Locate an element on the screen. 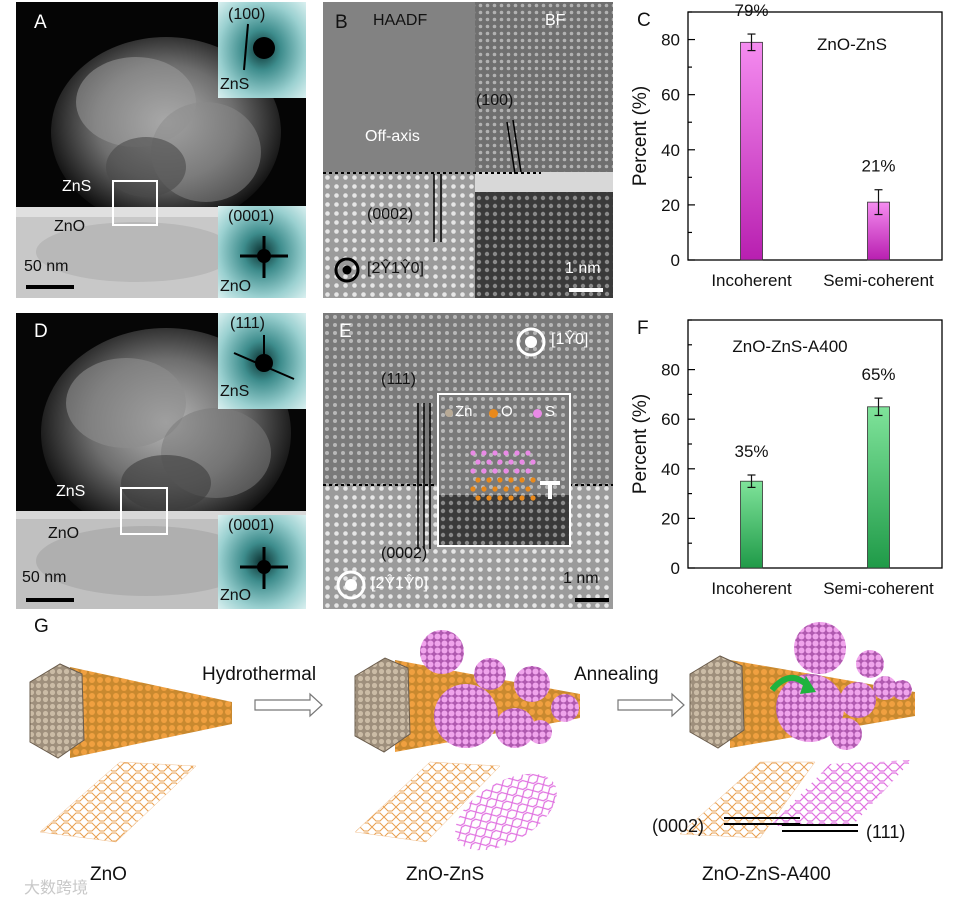 This screenshot has width=970, height=904. fft-a-bottom-material: ZnO is located at coordinates (236, 286).